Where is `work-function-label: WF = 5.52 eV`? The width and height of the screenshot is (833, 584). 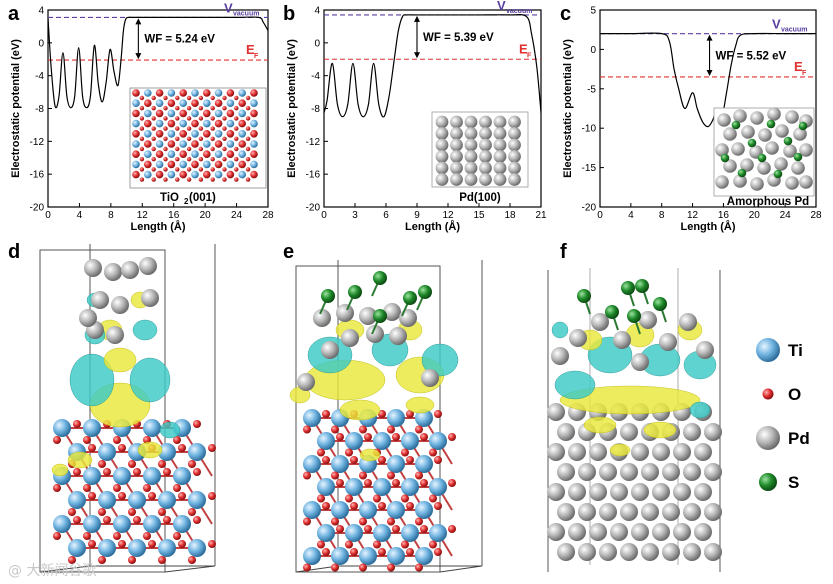
work-function-label: WF = 5.52 eV is located at coordinates (751, 56).